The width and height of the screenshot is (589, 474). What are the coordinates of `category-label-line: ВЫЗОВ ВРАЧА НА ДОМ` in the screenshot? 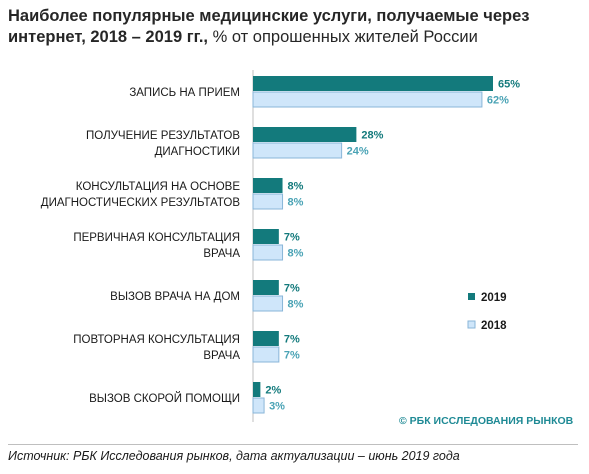 It's located at (175, 297).